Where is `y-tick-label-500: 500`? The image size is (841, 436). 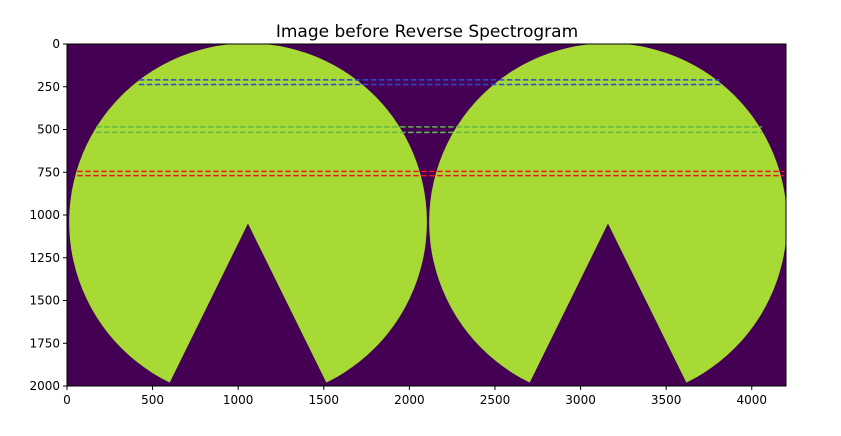 y-tick-label-500: 500 is located at coordinates (48, 130).